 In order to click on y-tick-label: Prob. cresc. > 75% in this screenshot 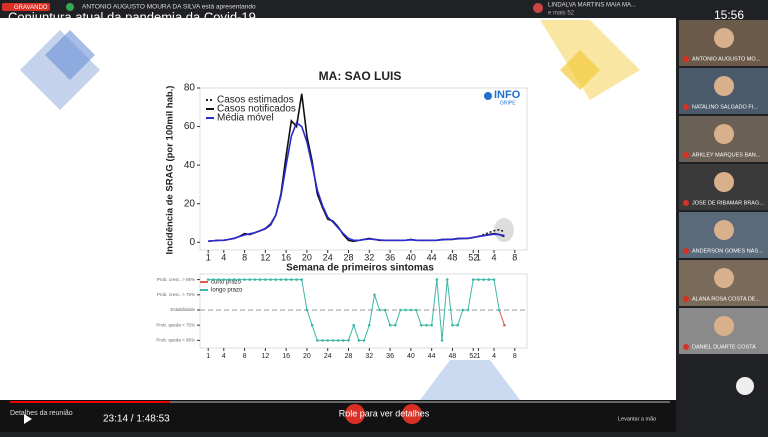, I will do `click(176, 294)`.